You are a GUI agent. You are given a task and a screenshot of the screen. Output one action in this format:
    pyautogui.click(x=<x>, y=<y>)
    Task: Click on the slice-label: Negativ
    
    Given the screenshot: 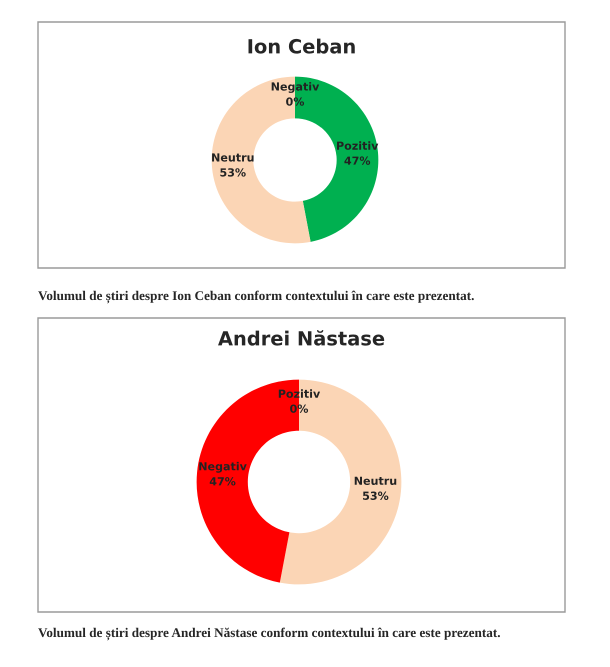 What is the action you would take?
    pyautogui.click(x=223, y=467)
    